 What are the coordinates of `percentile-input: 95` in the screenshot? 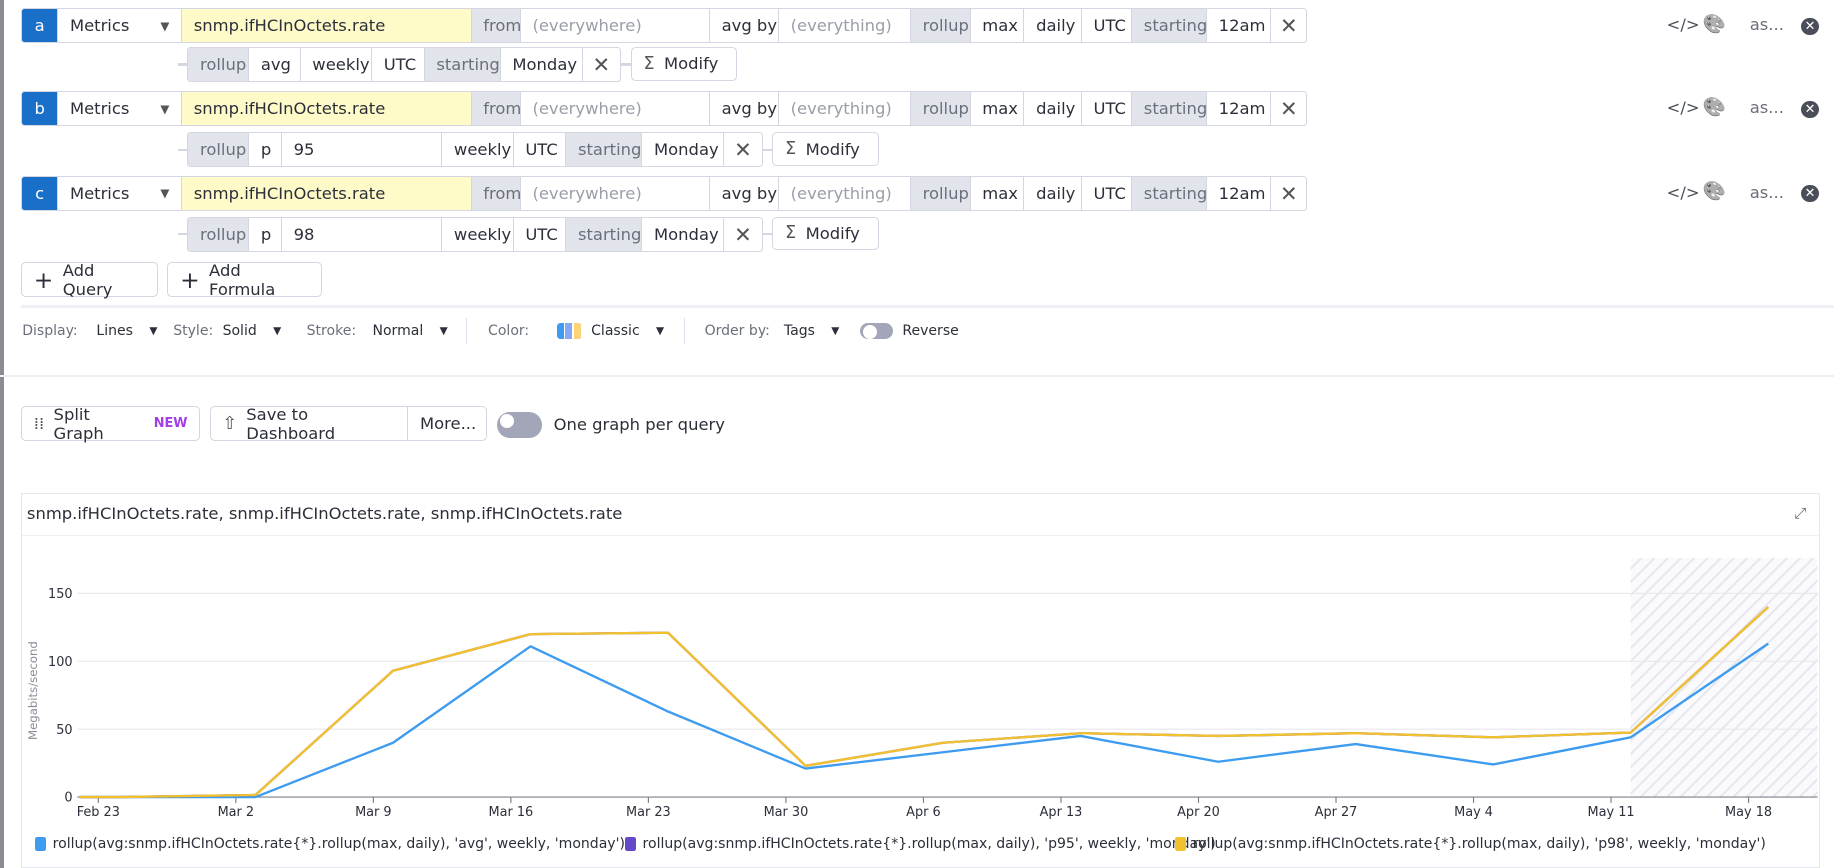 It's located at (362, 150).